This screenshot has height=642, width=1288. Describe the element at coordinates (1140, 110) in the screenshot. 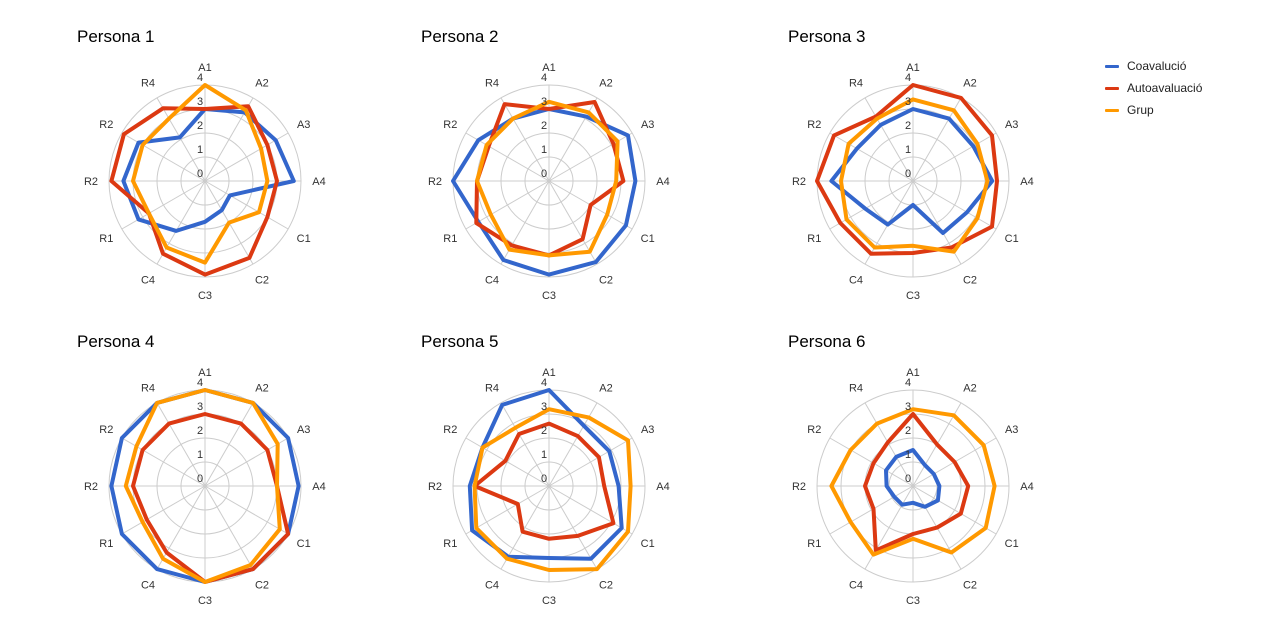

I see `legend-label: Grup` at that location.